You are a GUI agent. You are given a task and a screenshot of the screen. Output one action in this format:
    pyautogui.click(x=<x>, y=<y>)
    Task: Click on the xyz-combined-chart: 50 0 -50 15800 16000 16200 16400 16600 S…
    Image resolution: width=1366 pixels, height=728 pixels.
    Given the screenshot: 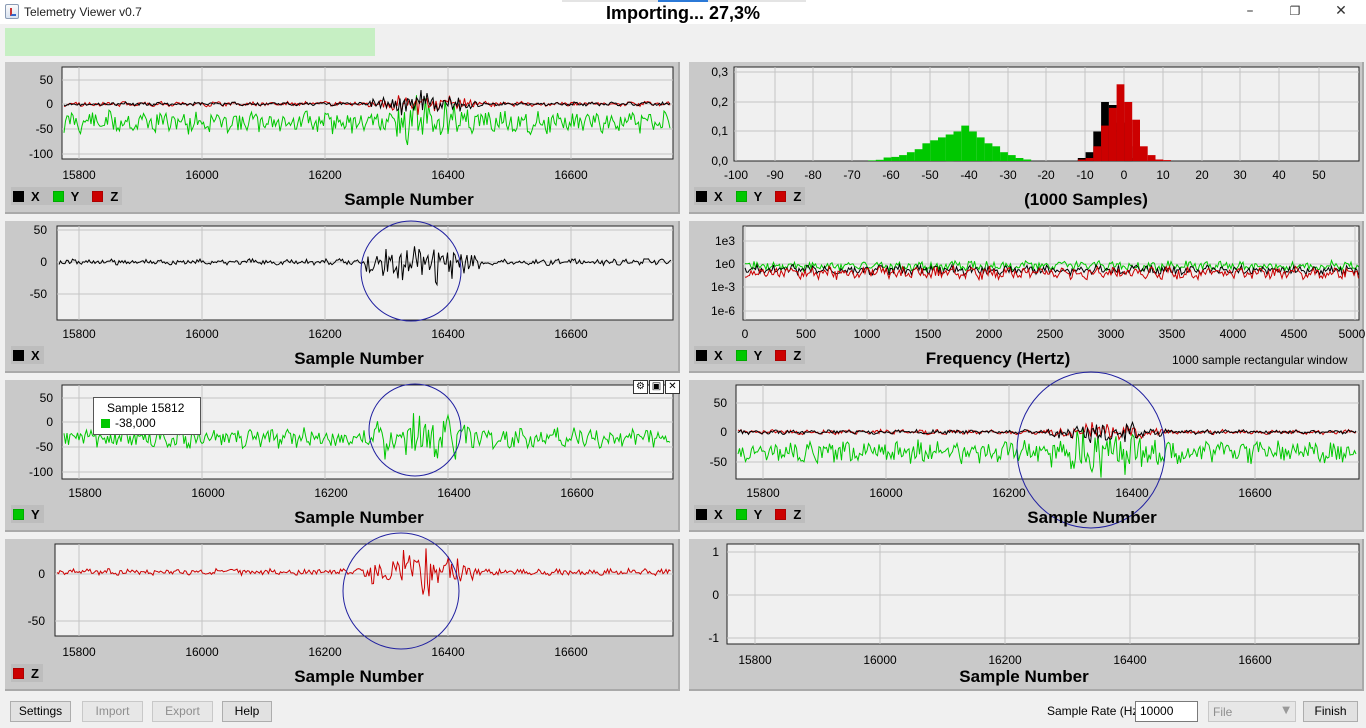 What is the action you would take?
    pyautogui.click(x=1035, y=450)
    